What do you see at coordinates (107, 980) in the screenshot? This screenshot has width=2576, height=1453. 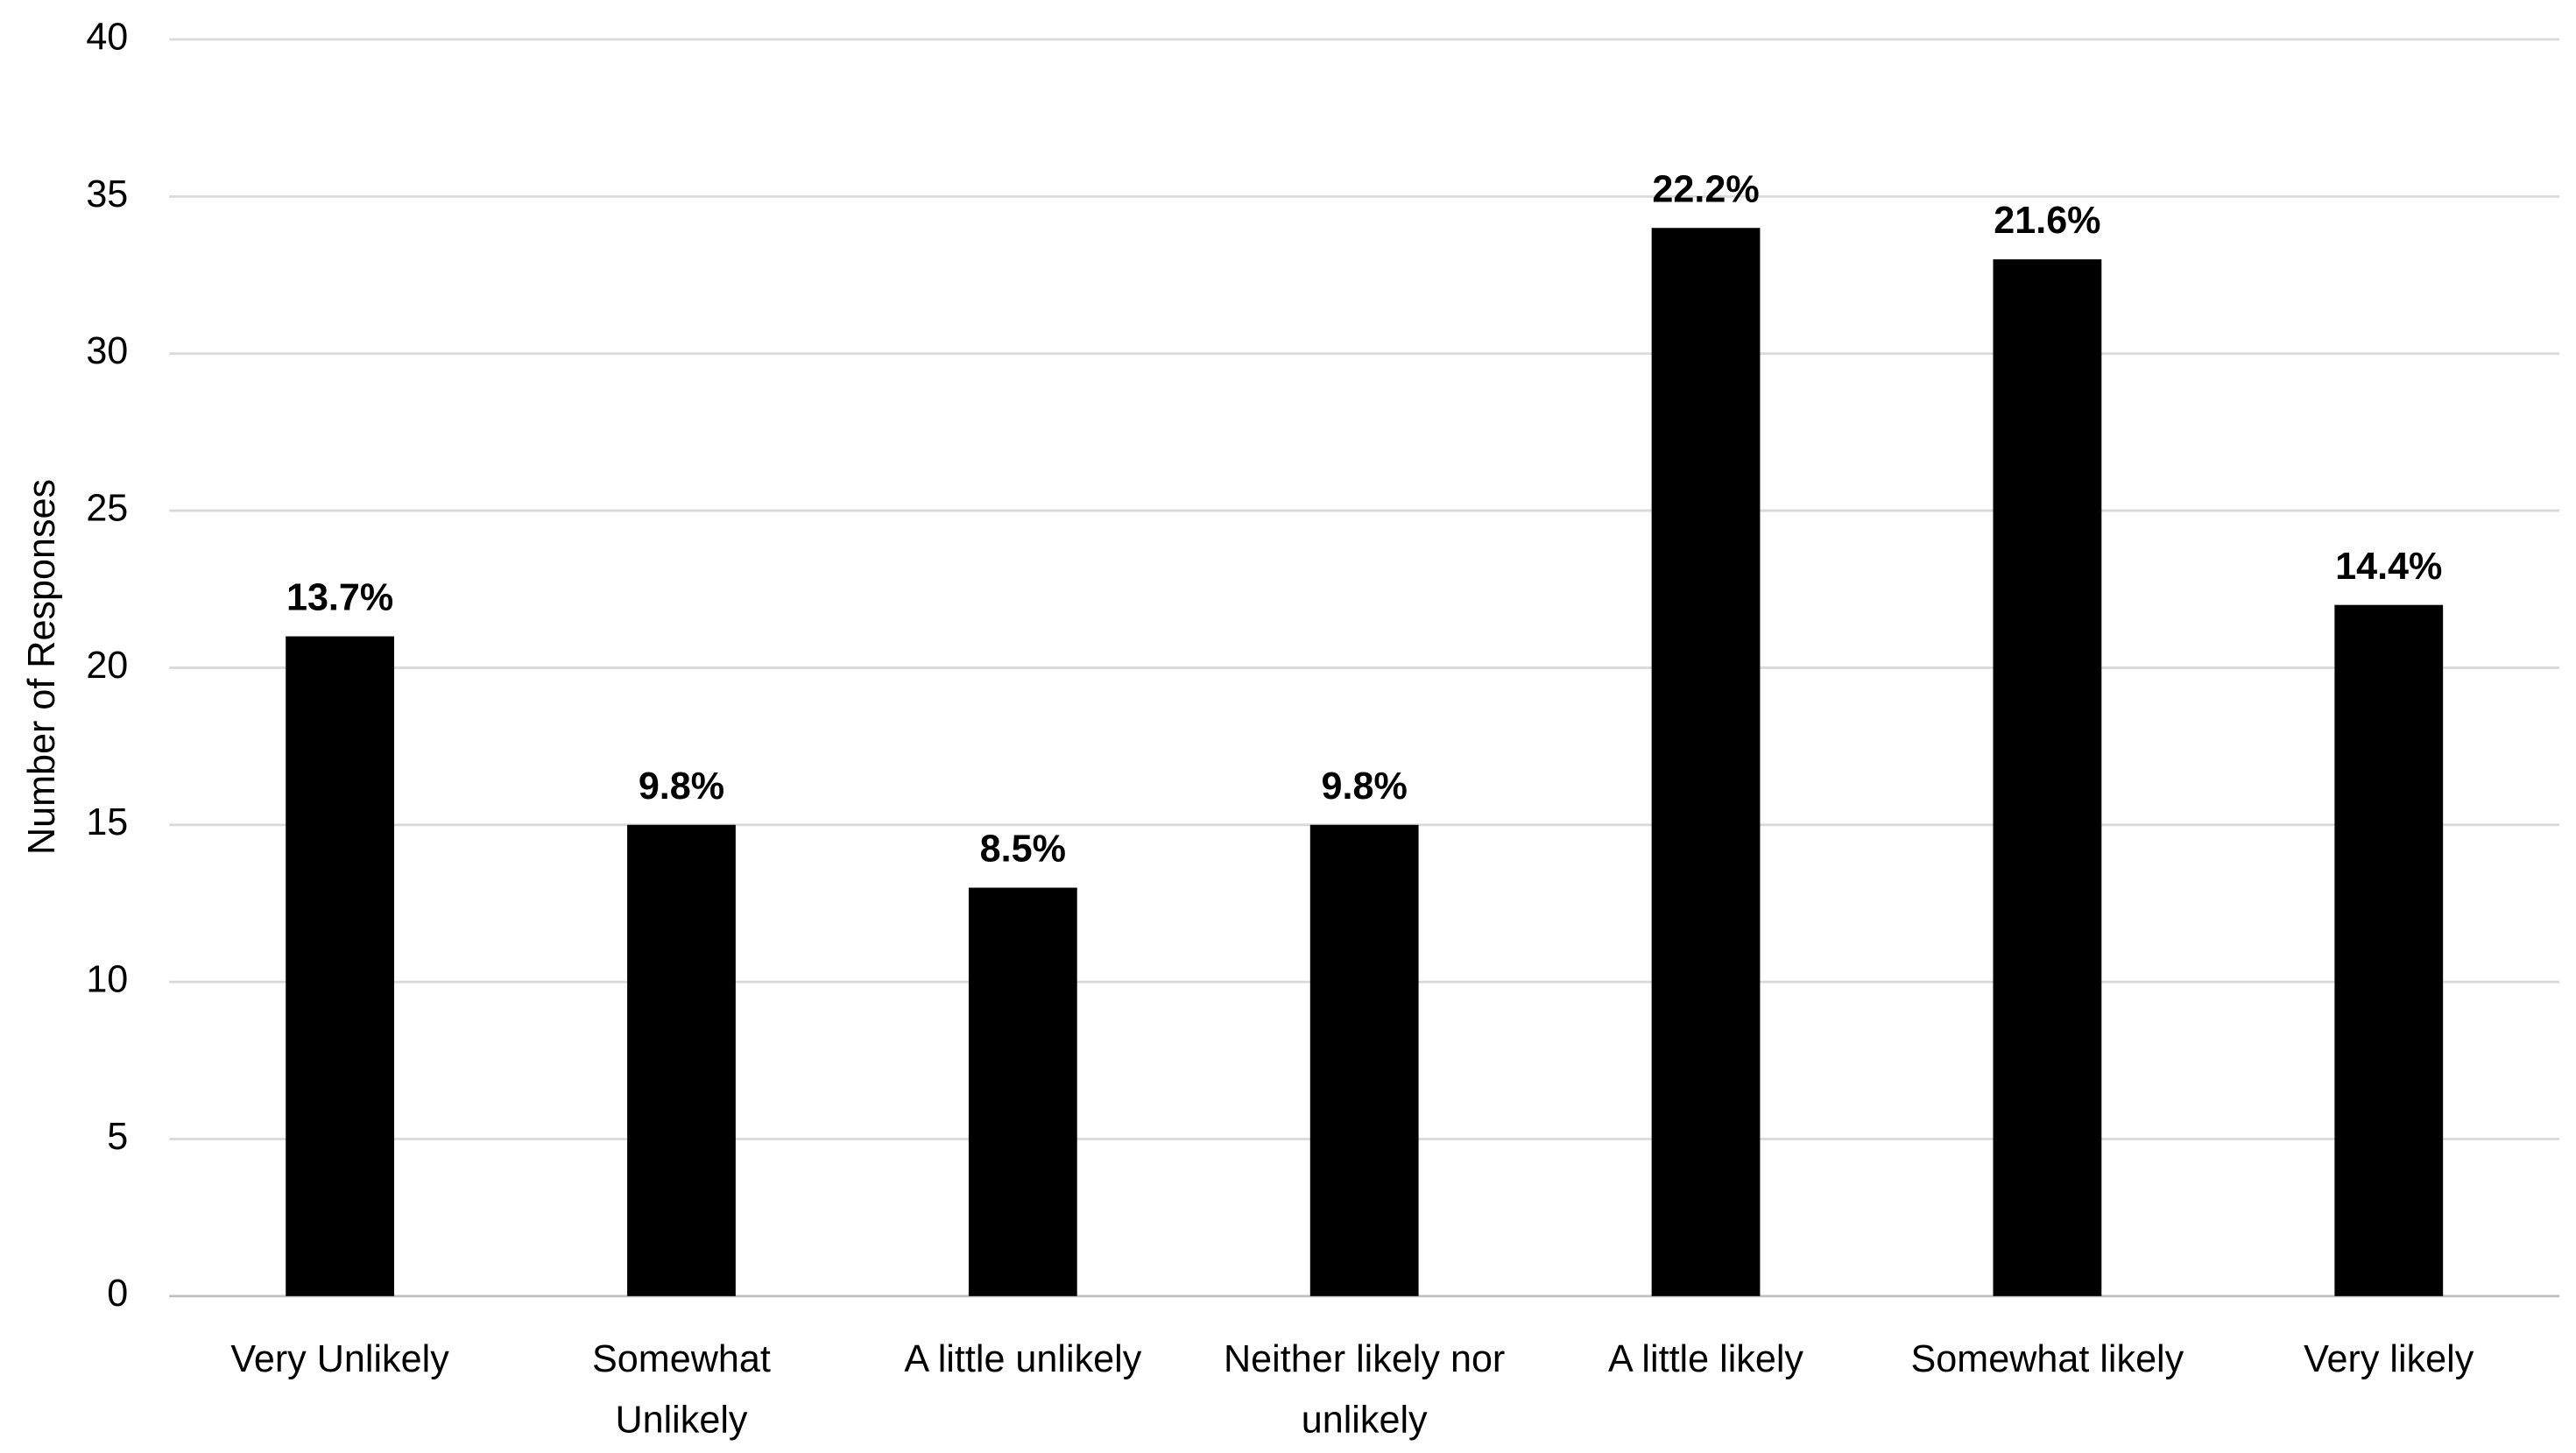 I see `y-tick-label: 10` at bounding box center [107, 980].